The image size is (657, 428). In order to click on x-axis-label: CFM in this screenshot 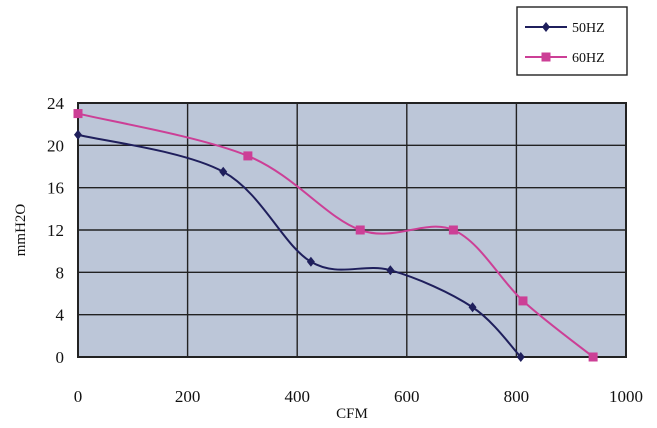, I will do `click(352, 414)`.